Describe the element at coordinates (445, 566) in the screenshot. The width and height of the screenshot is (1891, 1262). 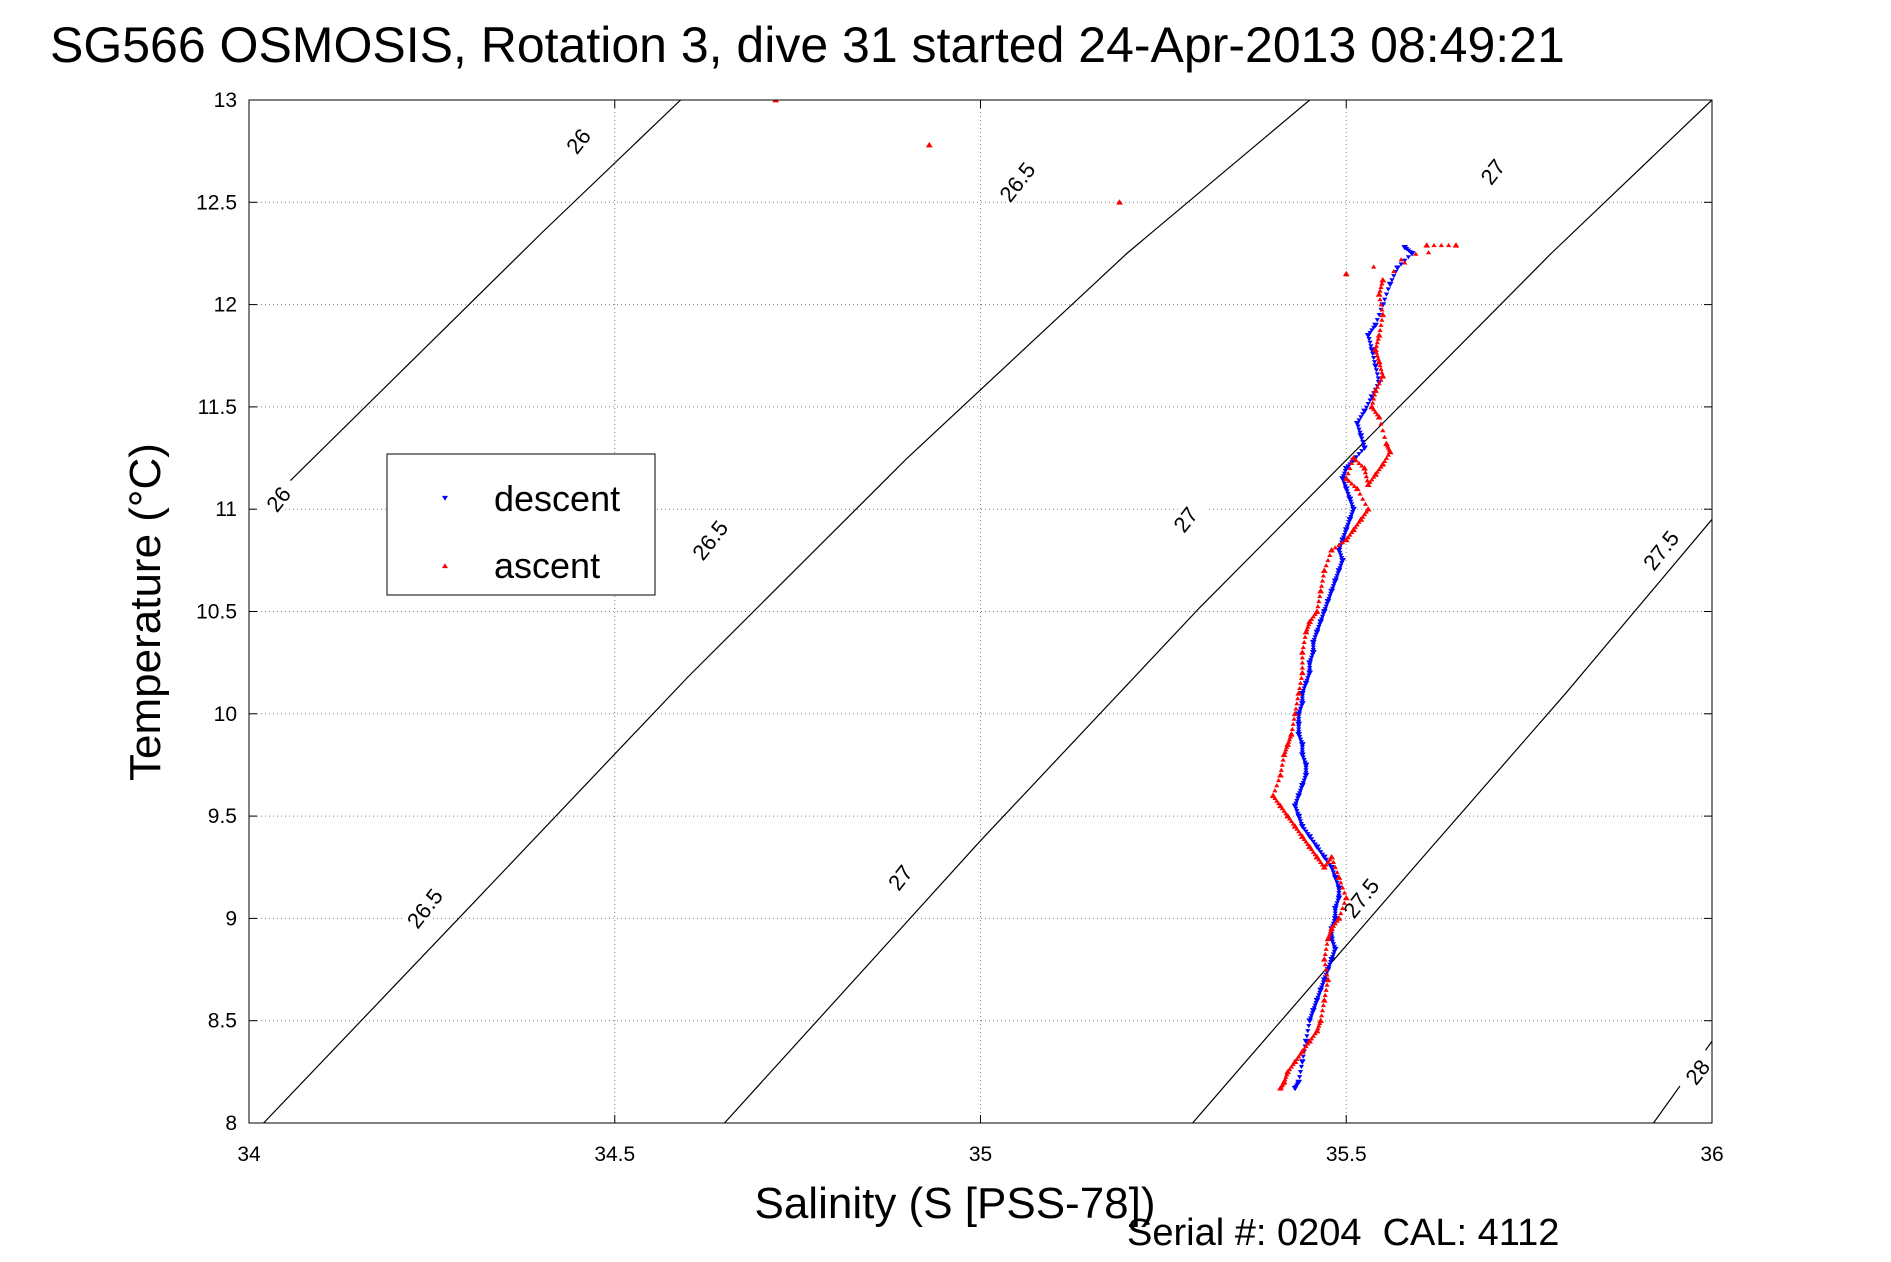
I see `legend-marker-ascent` at that location.